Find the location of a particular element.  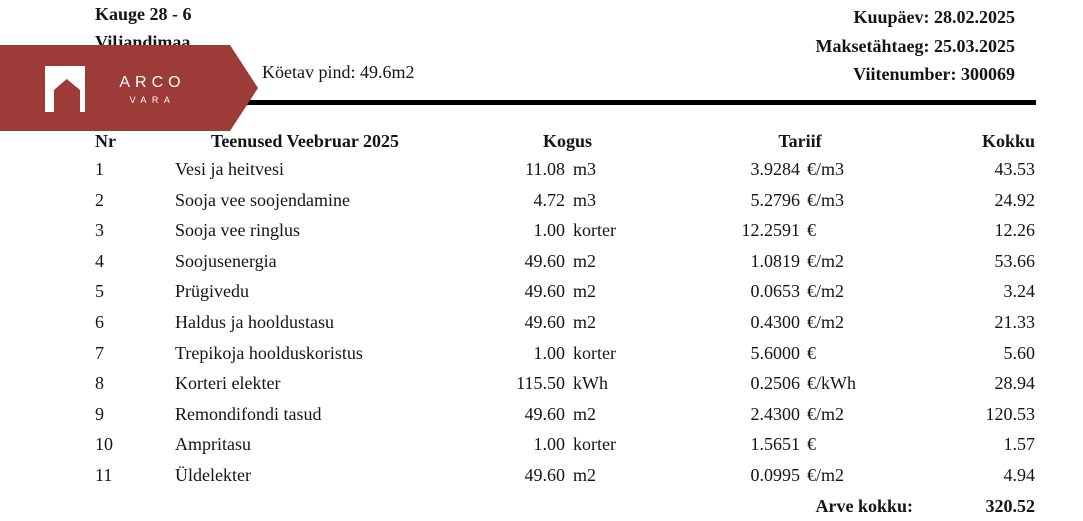

column-header-total: Kokku is located at coordinates (1008, 141).